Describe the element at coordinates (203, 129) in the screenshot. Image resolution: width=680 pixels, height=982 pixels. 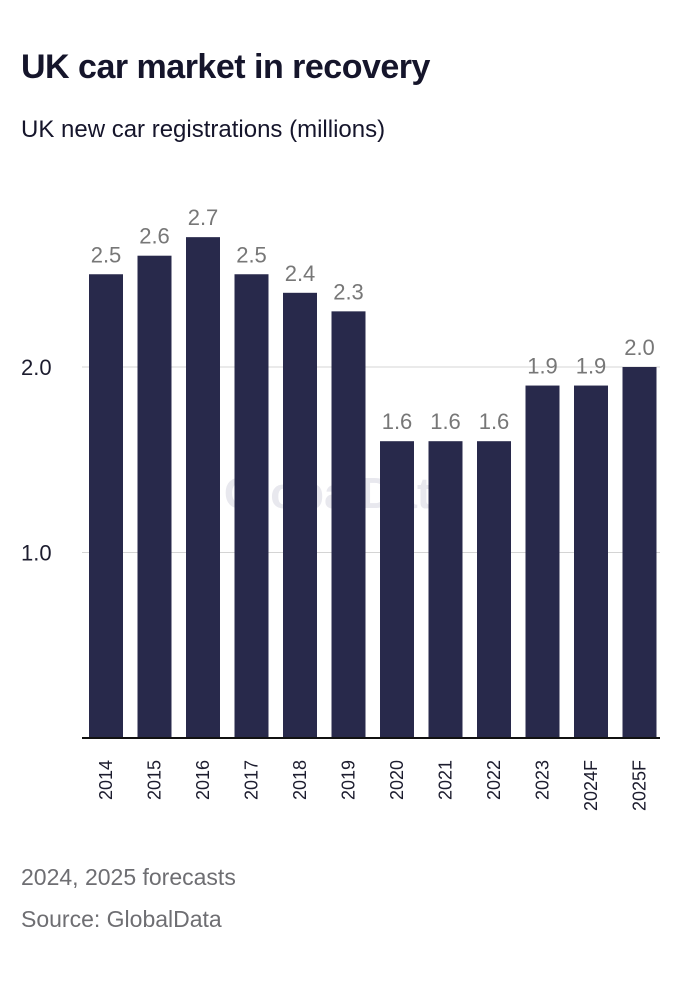
I see `chart-subtitle: UK new car registrations (millions)` at that location.